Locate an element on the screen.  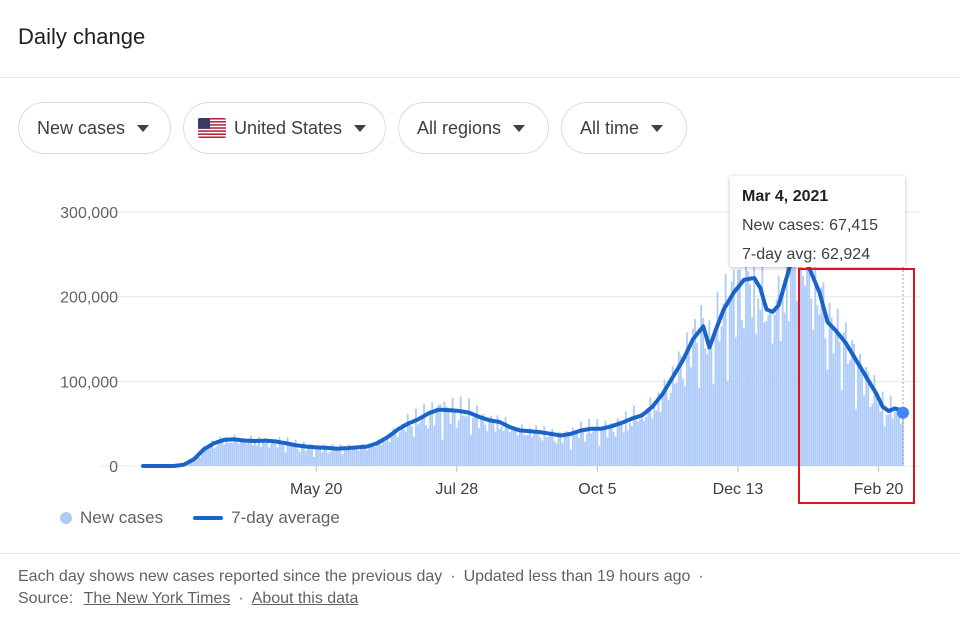
chart-legend: New cases 7-day average is located at coordinates (200, 518).